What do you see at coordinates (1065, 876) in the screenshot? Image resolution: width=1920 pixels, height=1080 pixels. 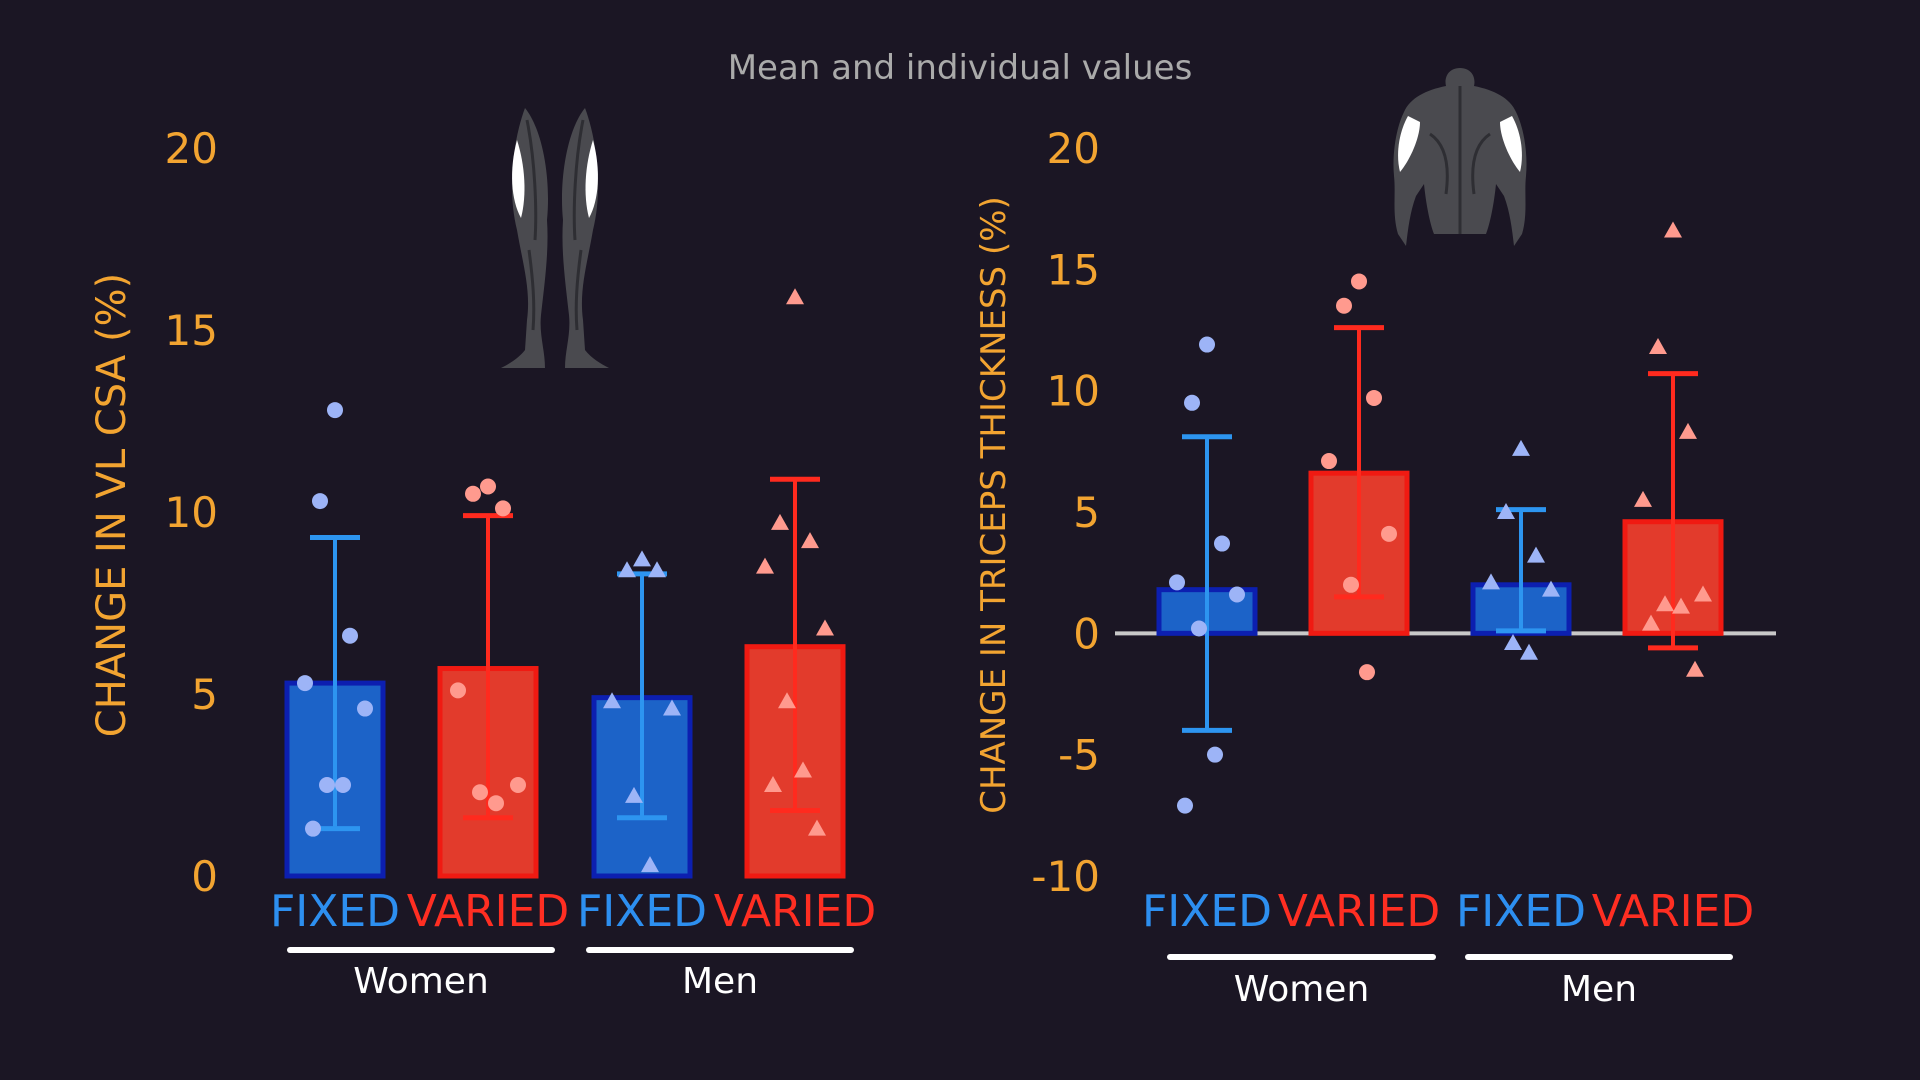 I see `y-tick-label: -10` at bounding box center [1065, 876].